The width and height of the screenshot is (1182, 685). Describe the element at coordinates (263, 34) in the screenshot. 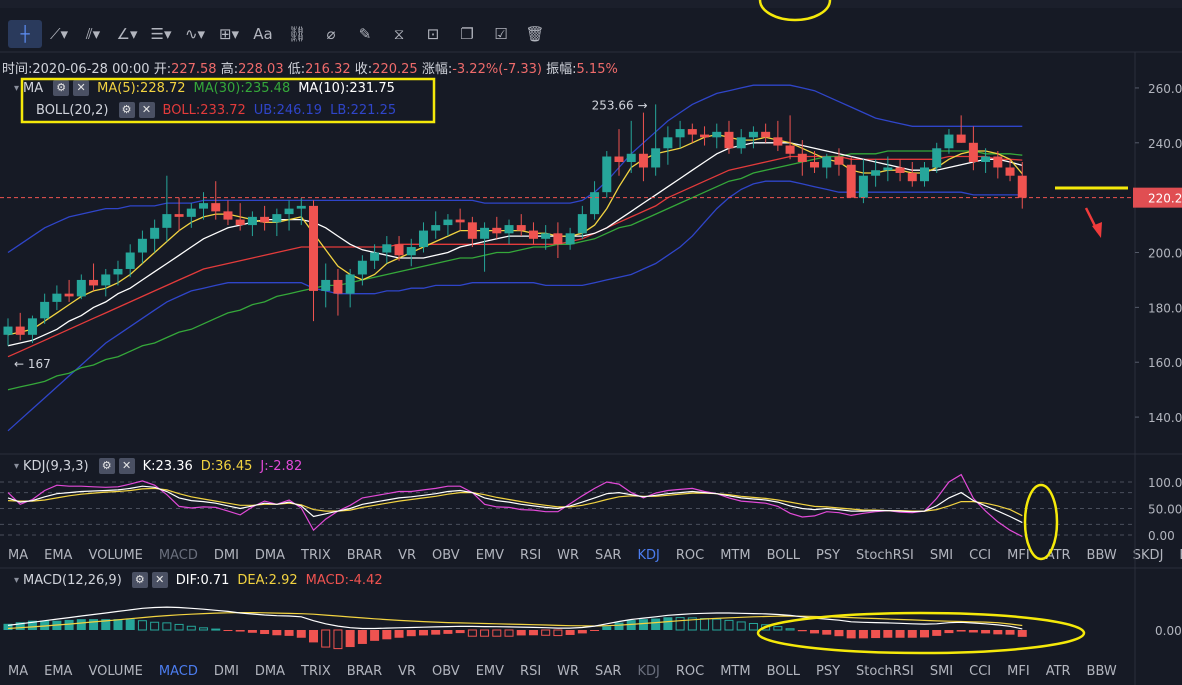

I see `text-icon: Aa` at that location.